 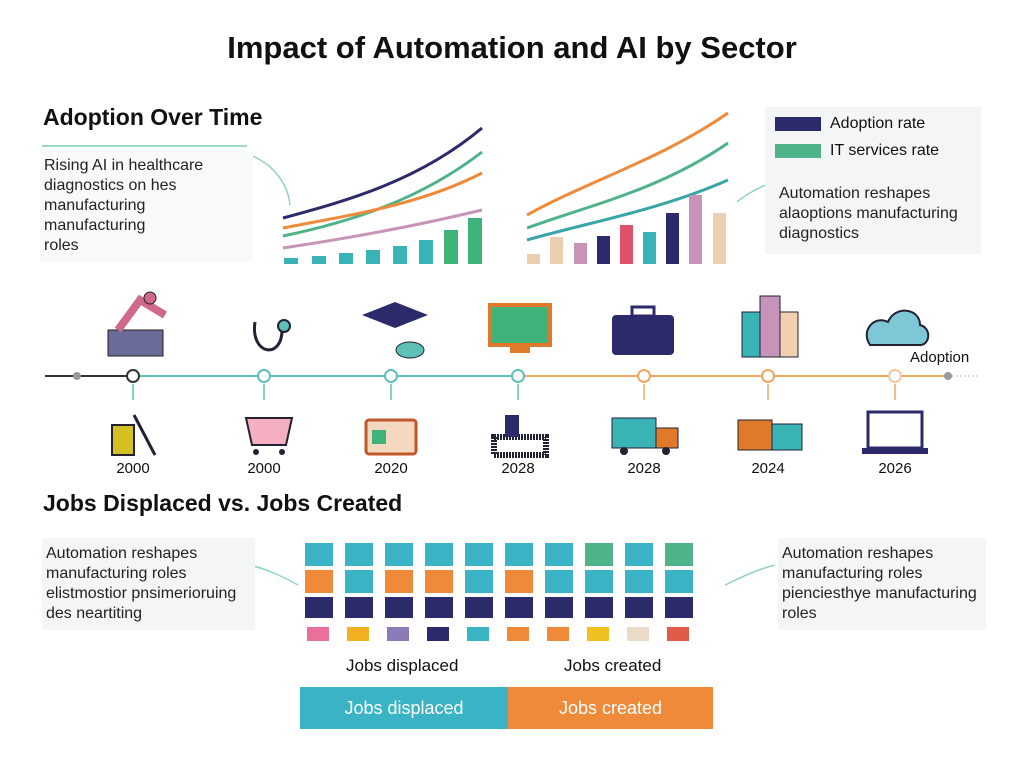 I want to click on note-line: piencіesthye manufacturing, so click(x=879, y=593).